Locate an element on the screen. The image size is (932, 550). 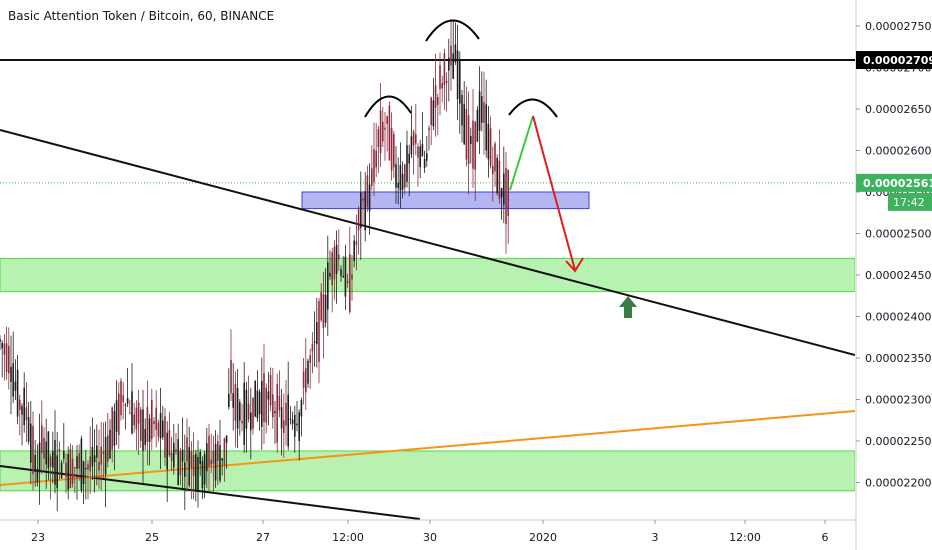
y-tick-label: 0.00002350 is located at coordinates (898, 358).